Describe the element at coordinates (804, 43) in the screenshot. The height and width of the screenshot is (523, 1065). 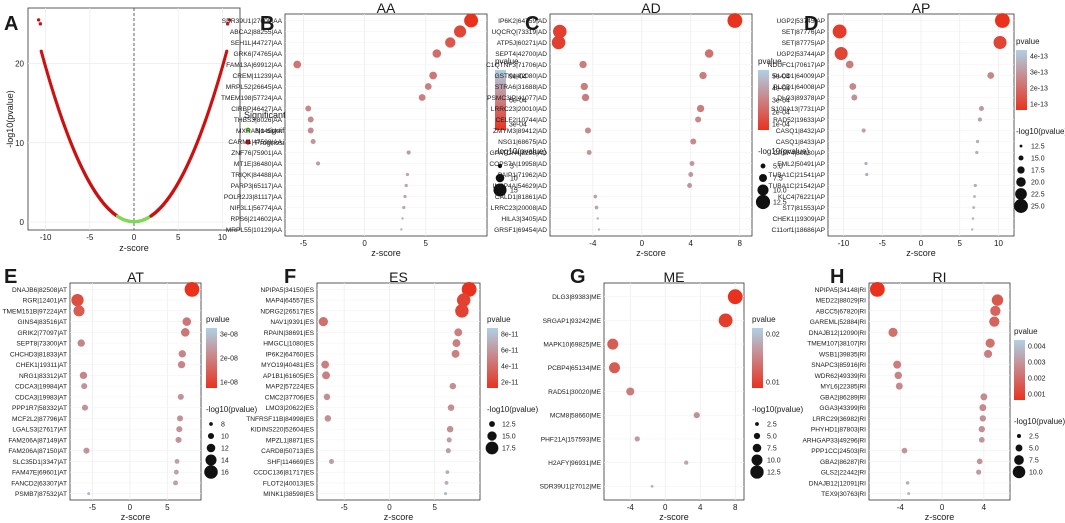
I see `gene-label: SET|87775|AP` at that location.